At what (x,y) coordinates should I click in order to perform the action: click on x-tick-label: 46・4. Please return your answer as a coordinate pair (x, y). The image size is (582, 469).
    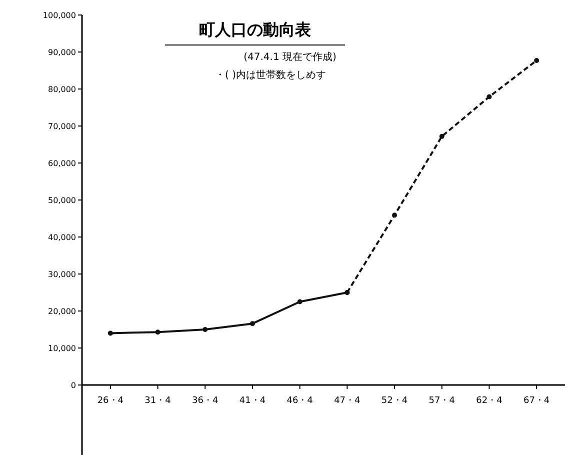
    Looking at the image, I should click on (300, 401).